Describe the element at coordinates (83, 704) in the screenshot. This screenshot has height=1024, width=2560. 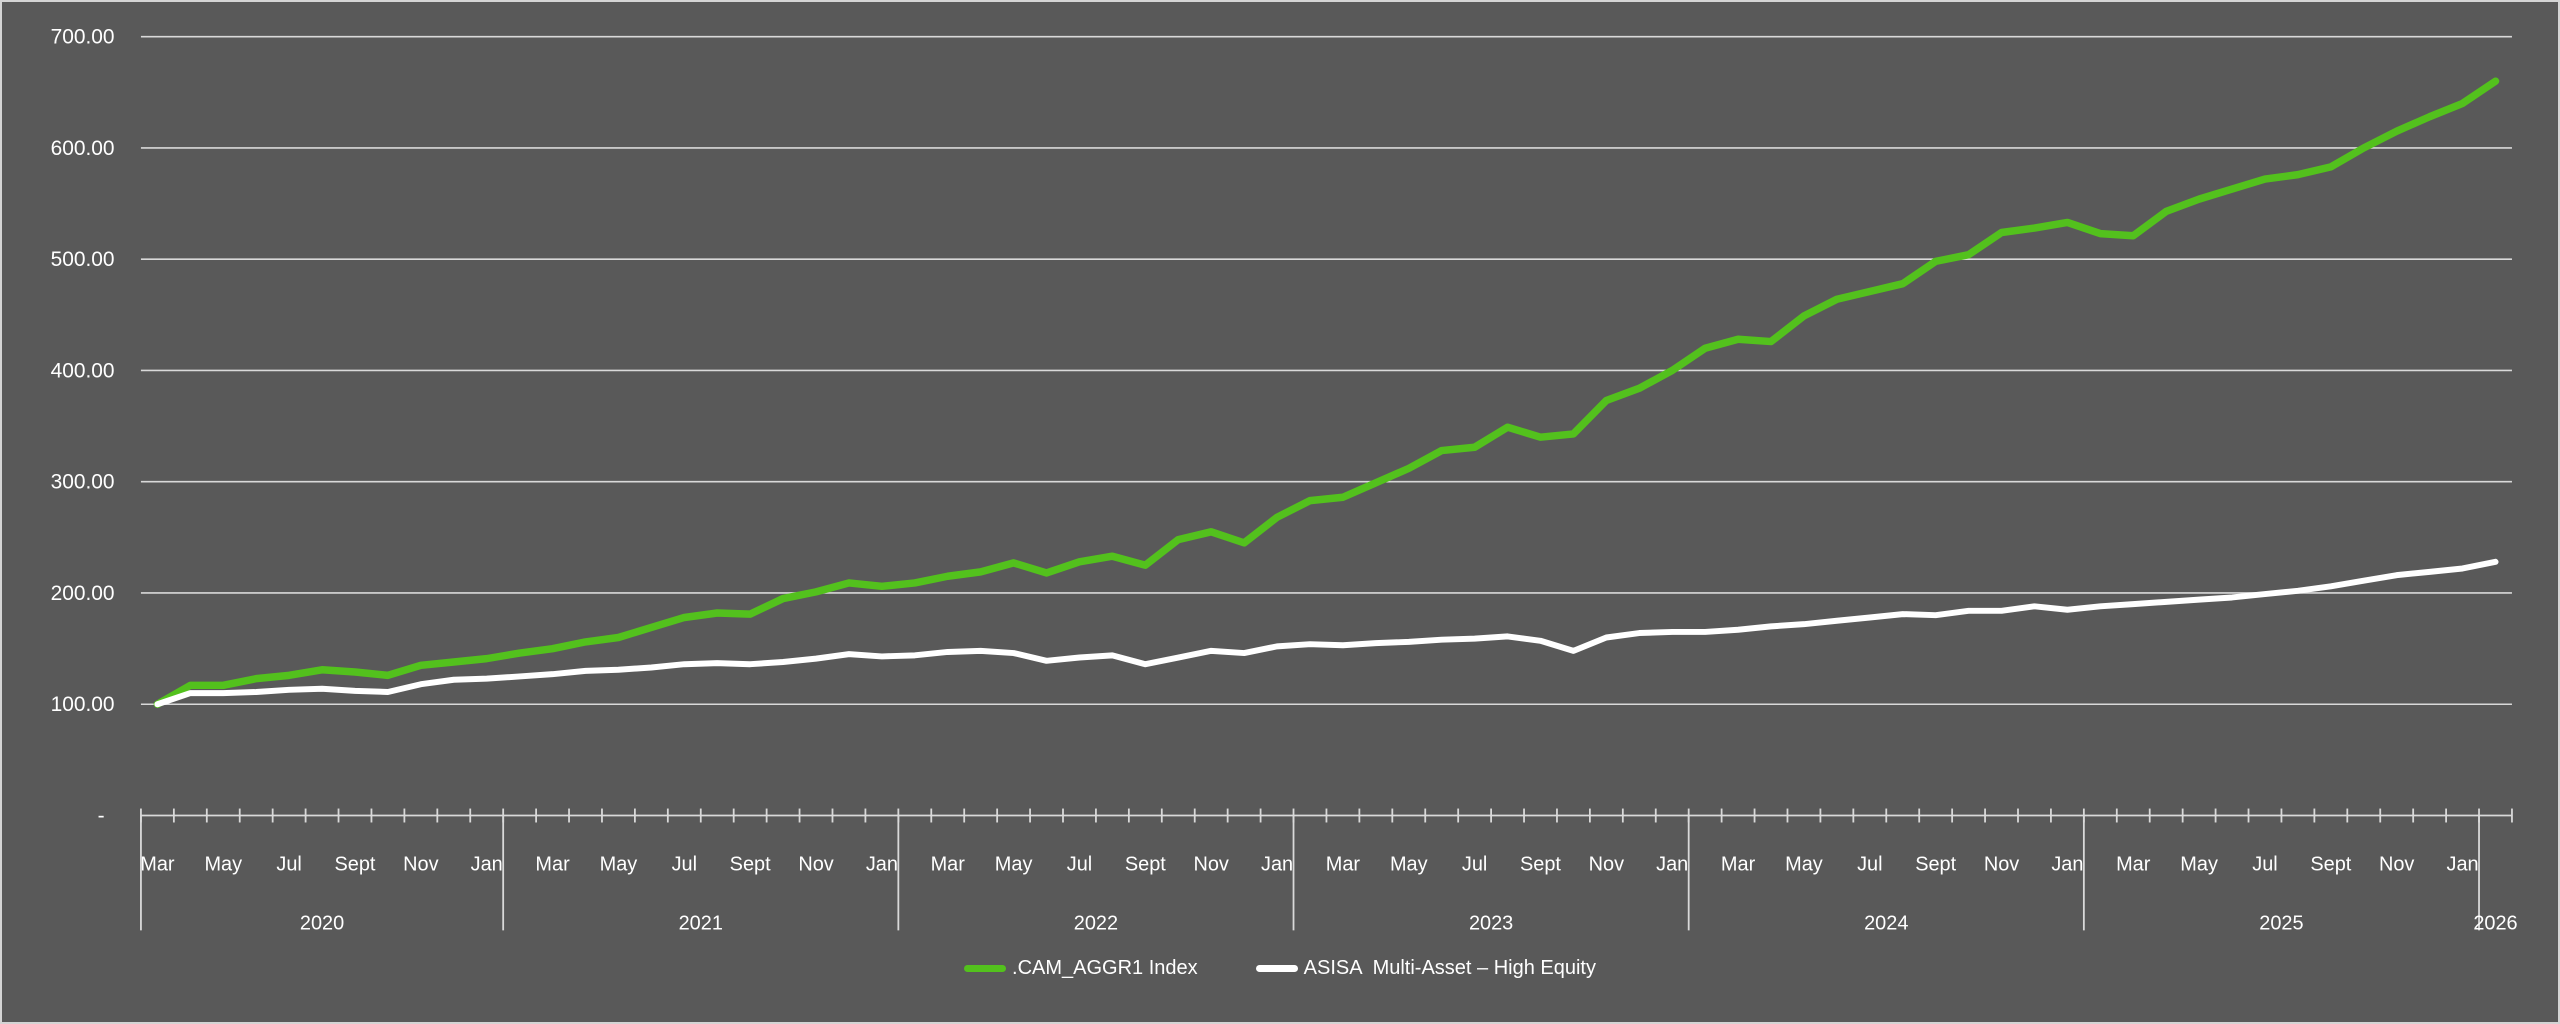
I see `y-axis-tick-label: 100.00` at that location.